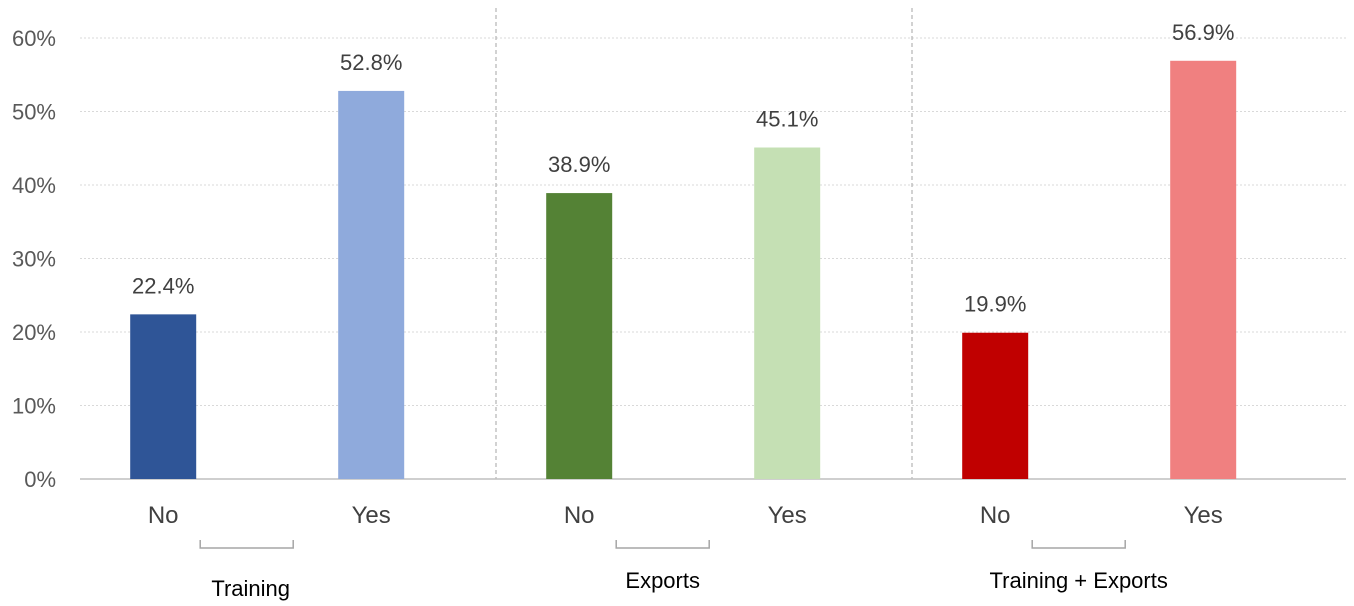 This screenshot has width=1354, height=606. I want to click on y-tick-label: 0%, so click(40, 479).